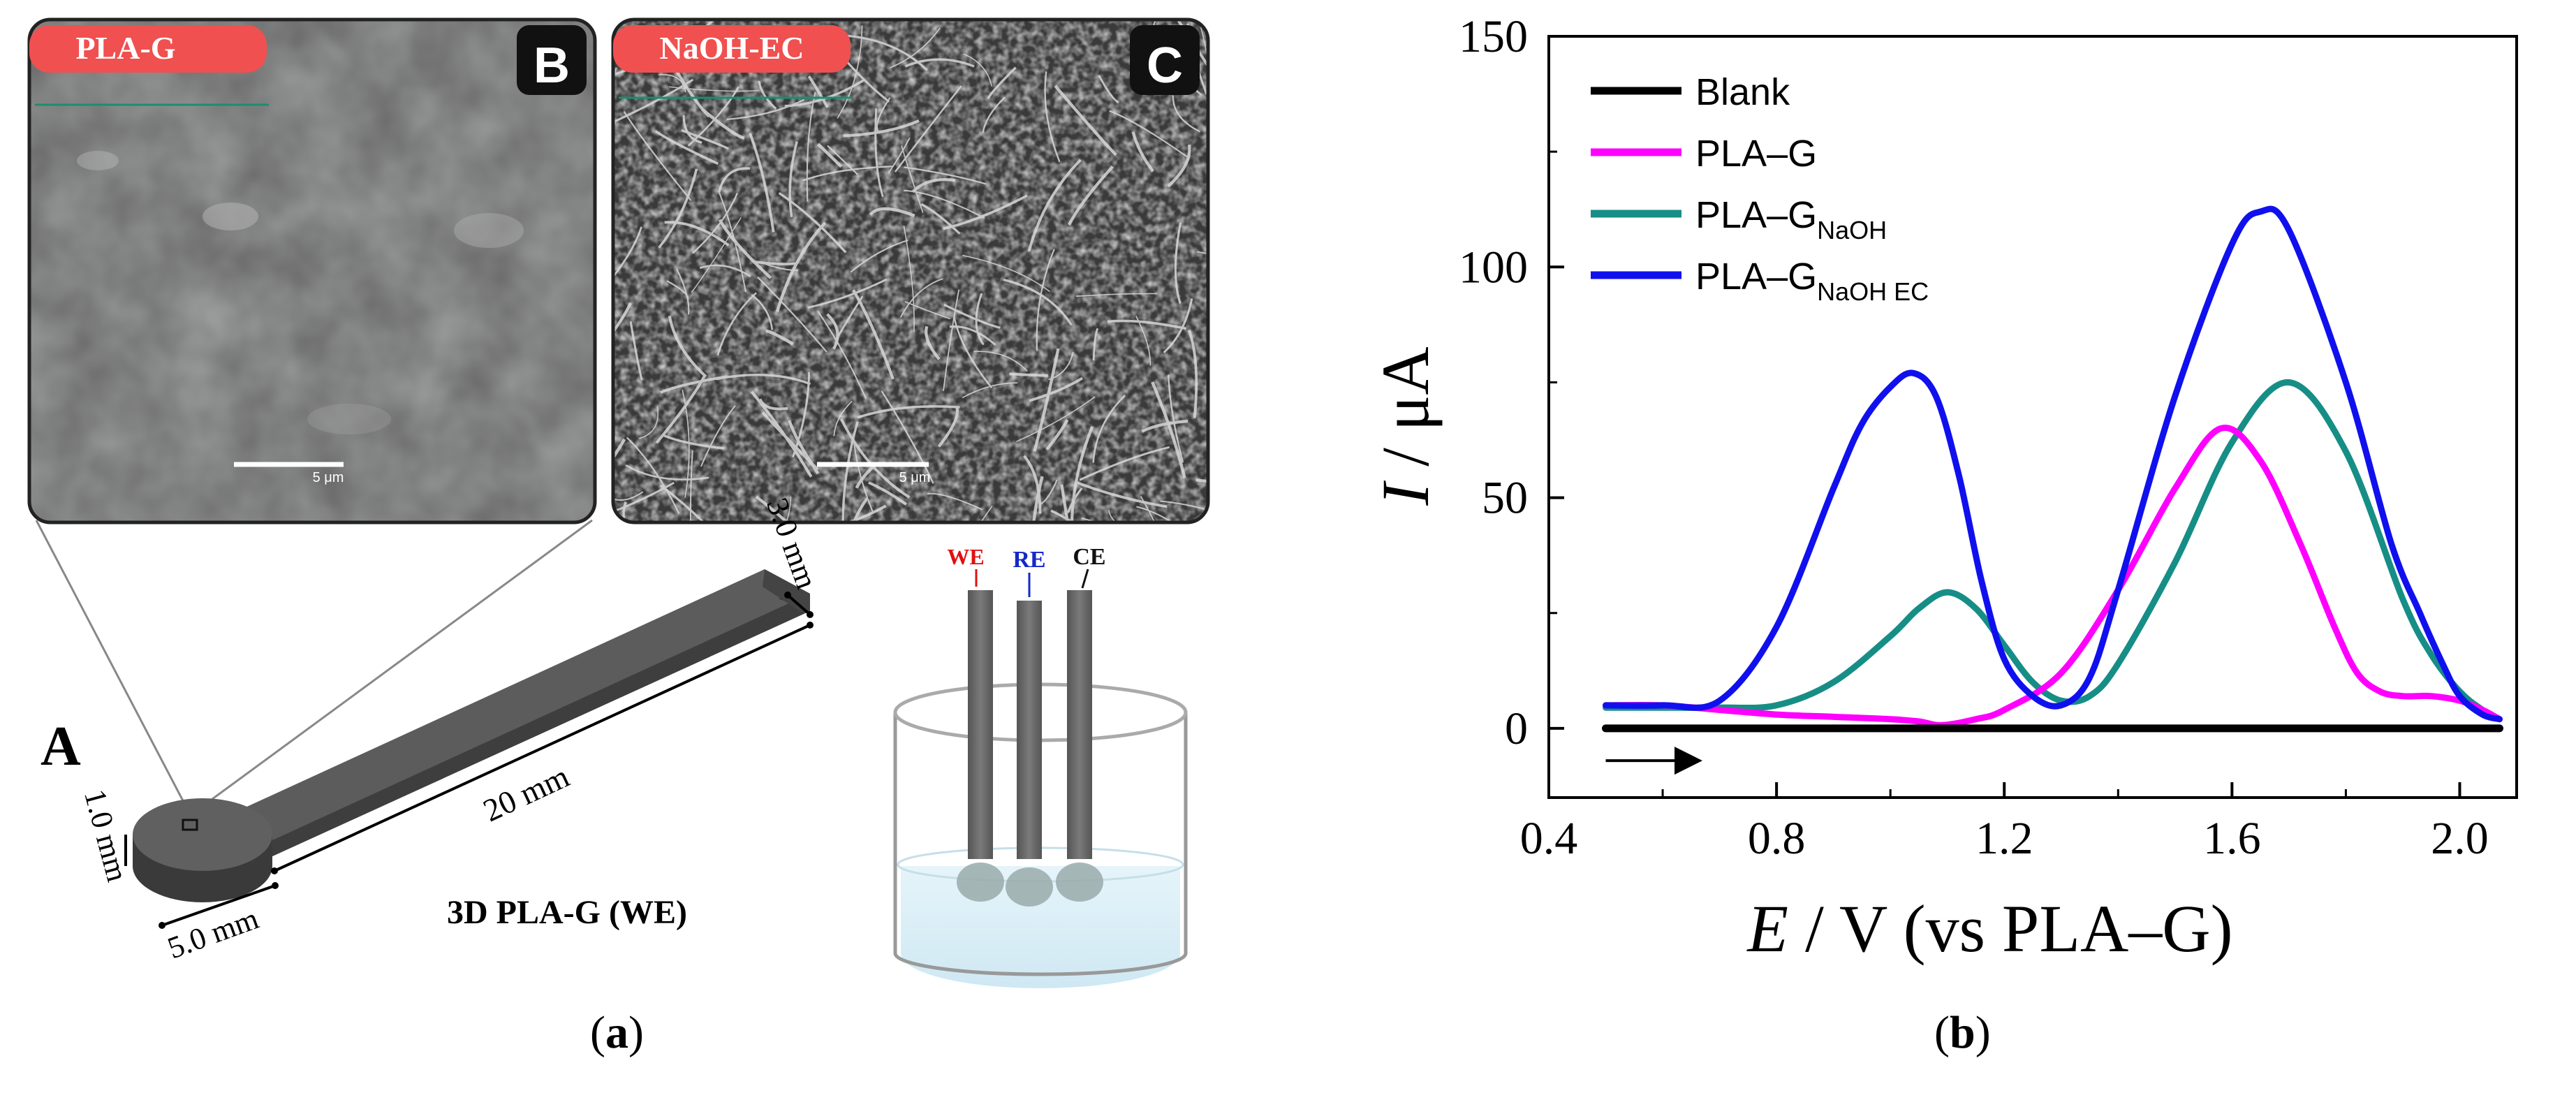 This screenshot has height=1093, width=2576. I want to click on zoom-line-right, so click(395, 664).